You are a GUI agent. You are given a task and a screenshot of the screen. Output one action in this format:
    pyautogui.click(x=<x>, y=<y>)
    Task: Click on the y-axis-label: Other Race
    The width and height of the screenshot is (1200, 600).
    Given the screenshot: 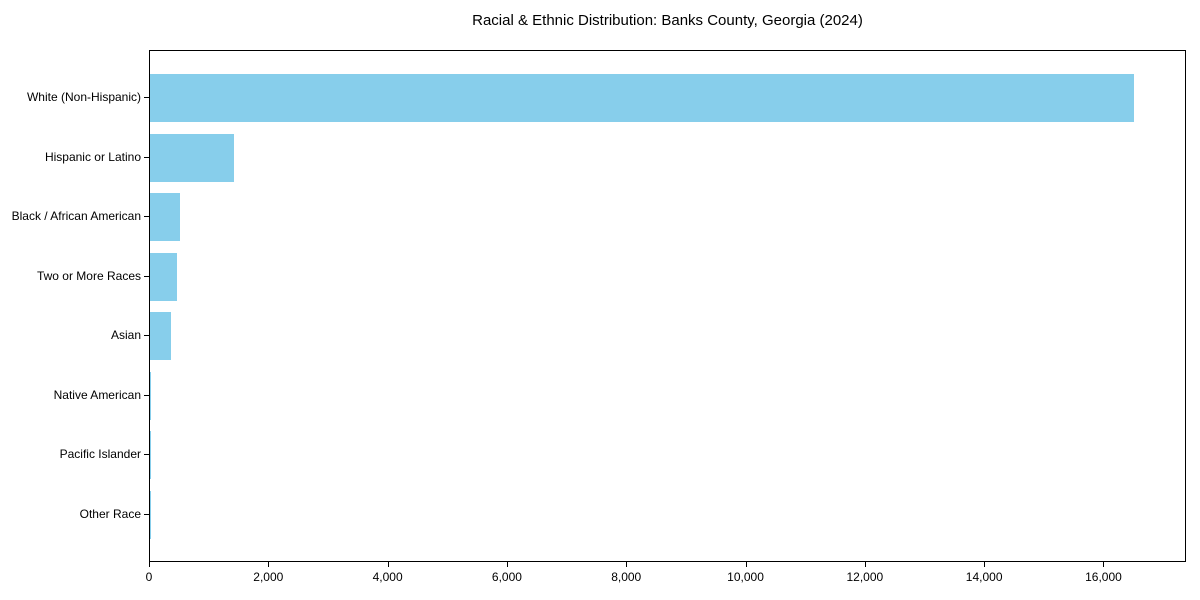 What is the action you would take?
    pyautogui.click(x=110, y=513)
    